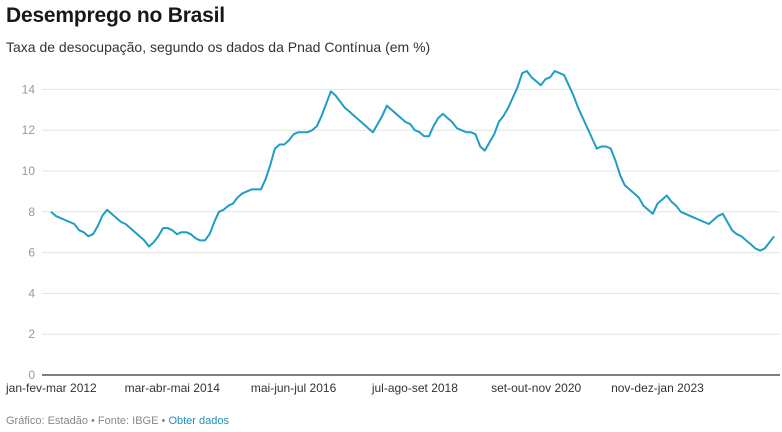 The width and height of the screenshot is (782, 432). What do you see at coordinates (198, 421) in the screenshot?
I see `get-data-link: Obter dados` at bounding box center [198, 421].